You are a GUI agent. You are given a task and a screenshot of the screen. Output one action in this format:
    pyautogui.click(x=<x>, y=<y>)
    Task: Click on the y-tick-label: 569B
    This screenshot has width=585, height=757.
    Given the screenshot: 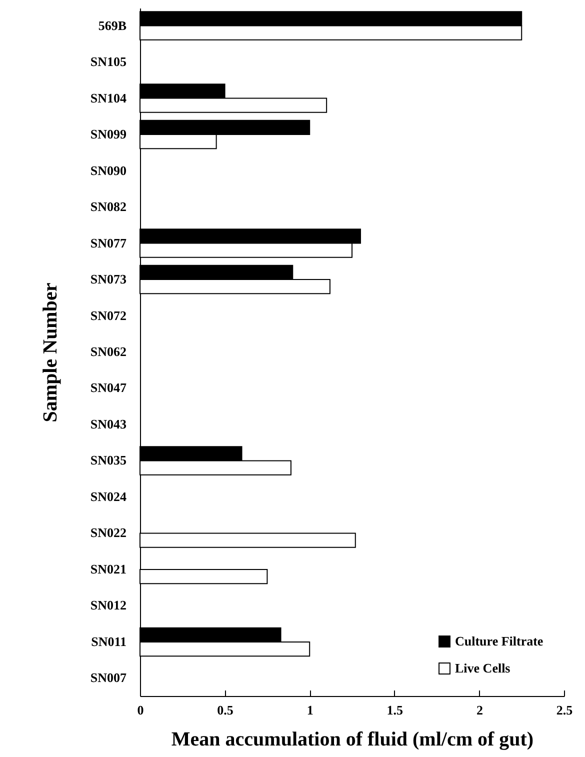 What is the action you would take?
    pyautogui.click(x=112, y=25)
    